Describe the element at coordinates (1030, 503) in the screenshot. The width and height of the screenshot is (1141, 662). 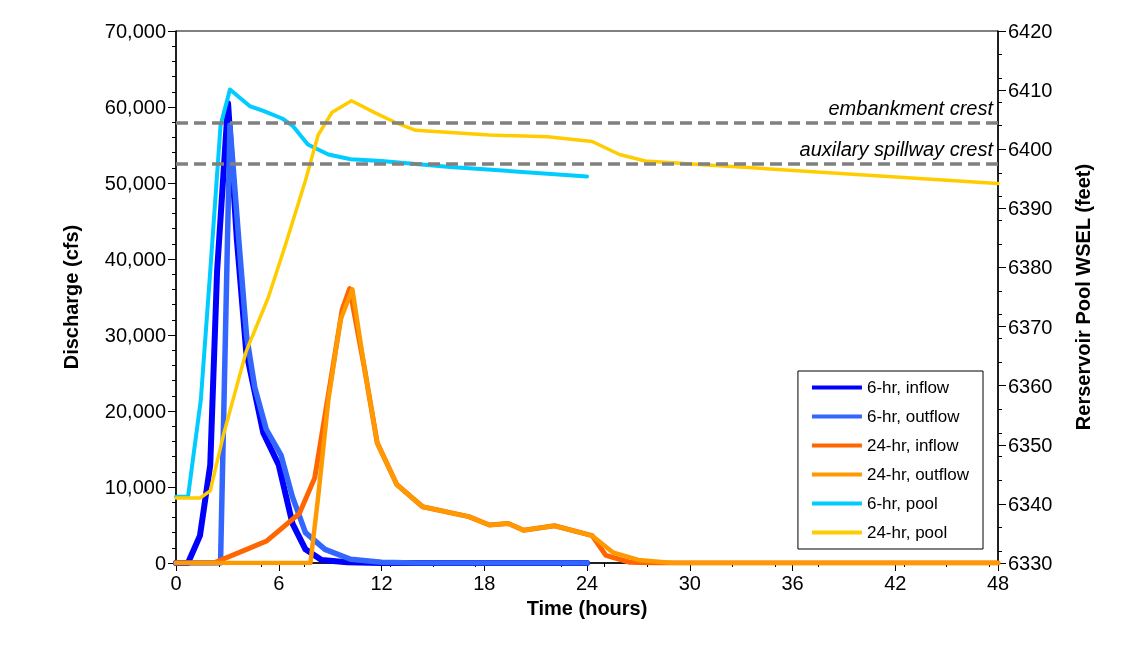
I see `y2-tick-label: 6340` at that location.